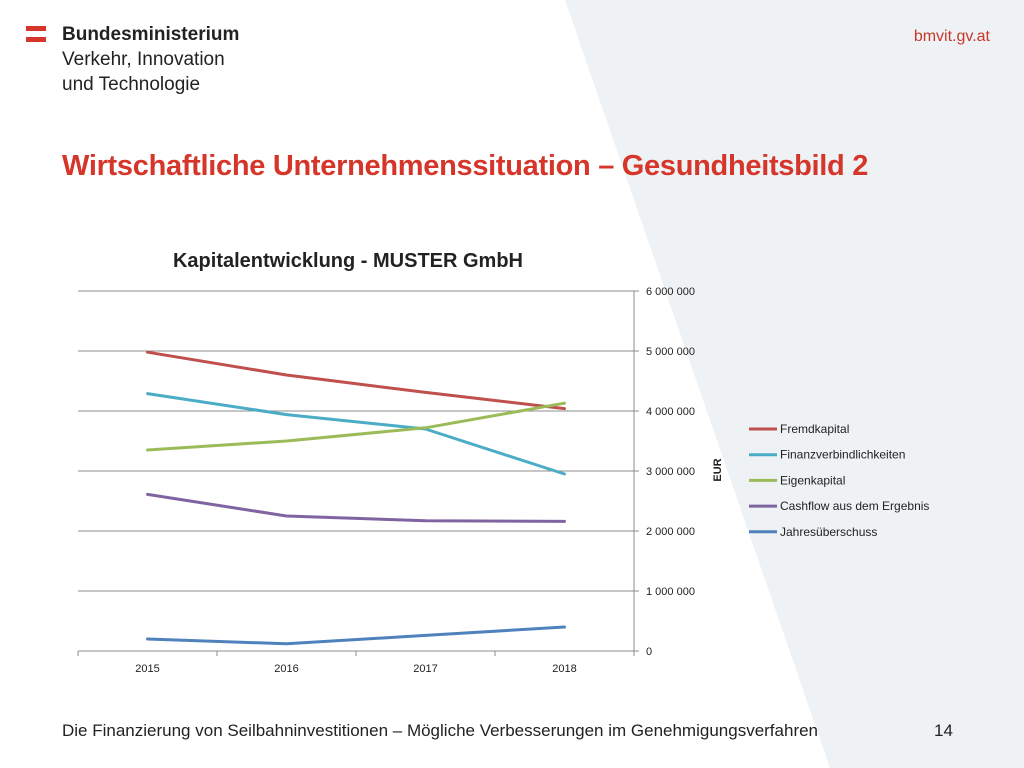 The width and height of the screenshot is (1024, 768). Describe the element at coordinates (36, 34) in the screenshot. I see `austria-flag-icon` at that location.